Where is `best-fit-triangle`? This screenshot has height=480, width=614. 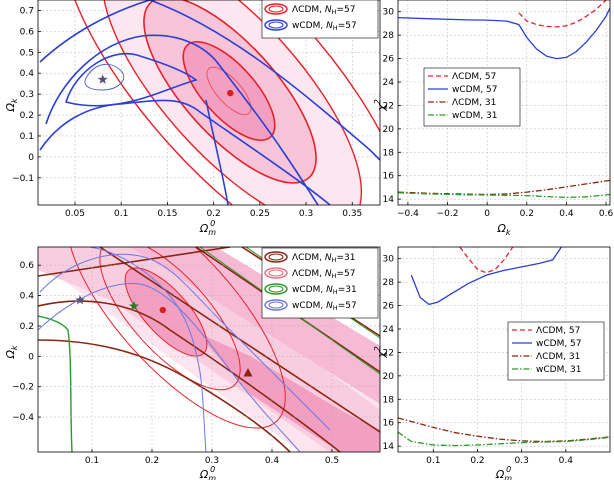 best-fit-triangle is located at coordinates (248, 372).